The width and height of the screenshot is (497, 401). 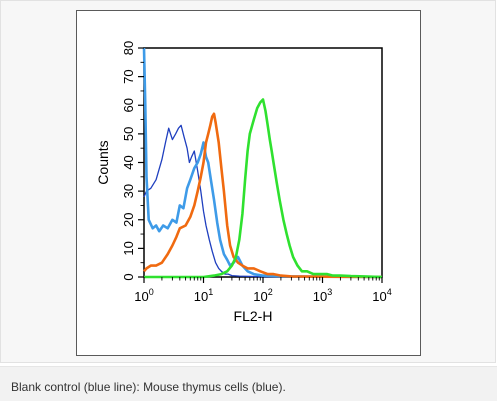 What do you see at coordinates (128, 191) in the screenshot?
I see `y-tick-label-3: 30` at bounding box center [128, 191].